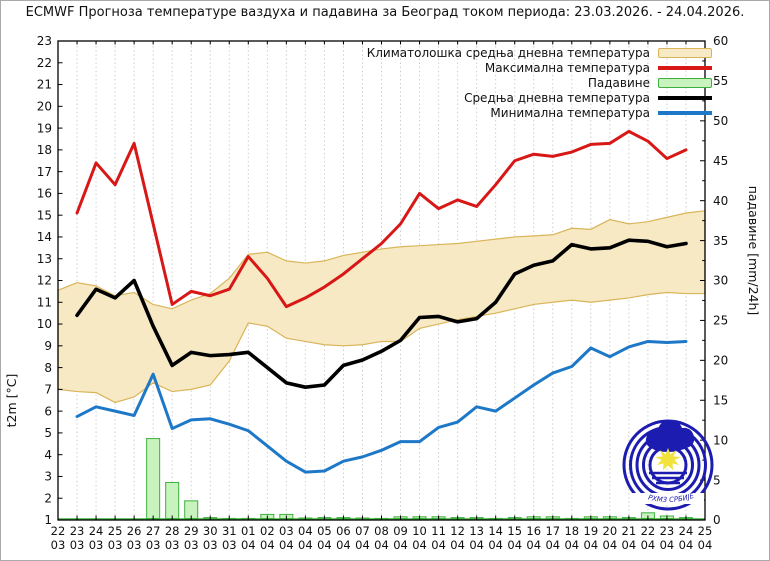  What do you see at coordinates (48, 455) in the screenshot?
I see `svg-text: 4` at bounding box center [48, 455].